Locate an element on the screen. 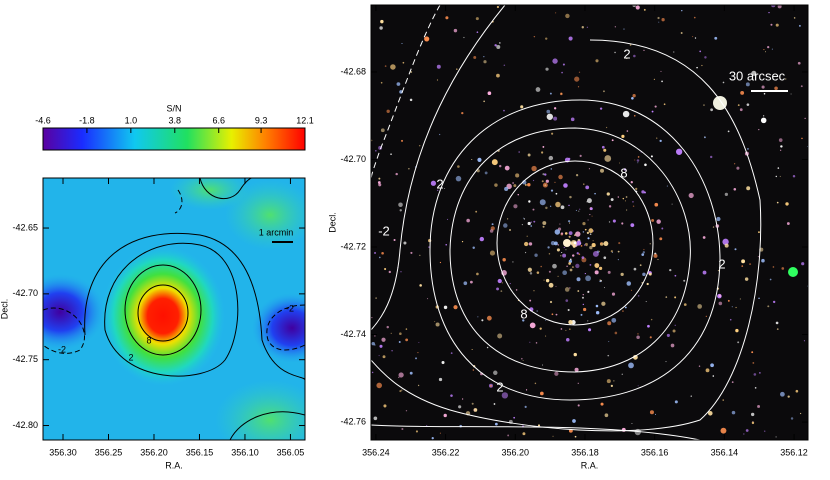 Image resolution: width=830 pixels, height=480 pixels. colorbar-tick-label: 12.1 is located at coordinates (305, 120).